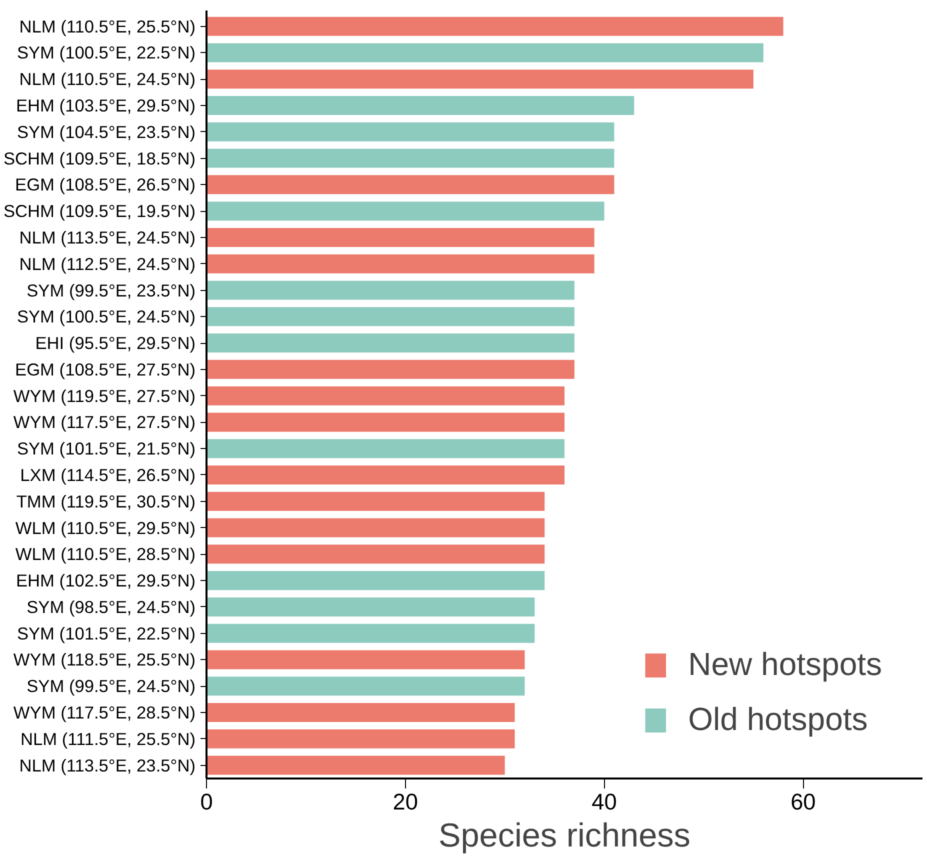 This screenshot has width=927, height=857. What do you see at coordinates (104, 396) in the screenshot?
I see `y-tick-label: WYM (119.5°E, 27.5°N)` at bounding box center [104, 396].